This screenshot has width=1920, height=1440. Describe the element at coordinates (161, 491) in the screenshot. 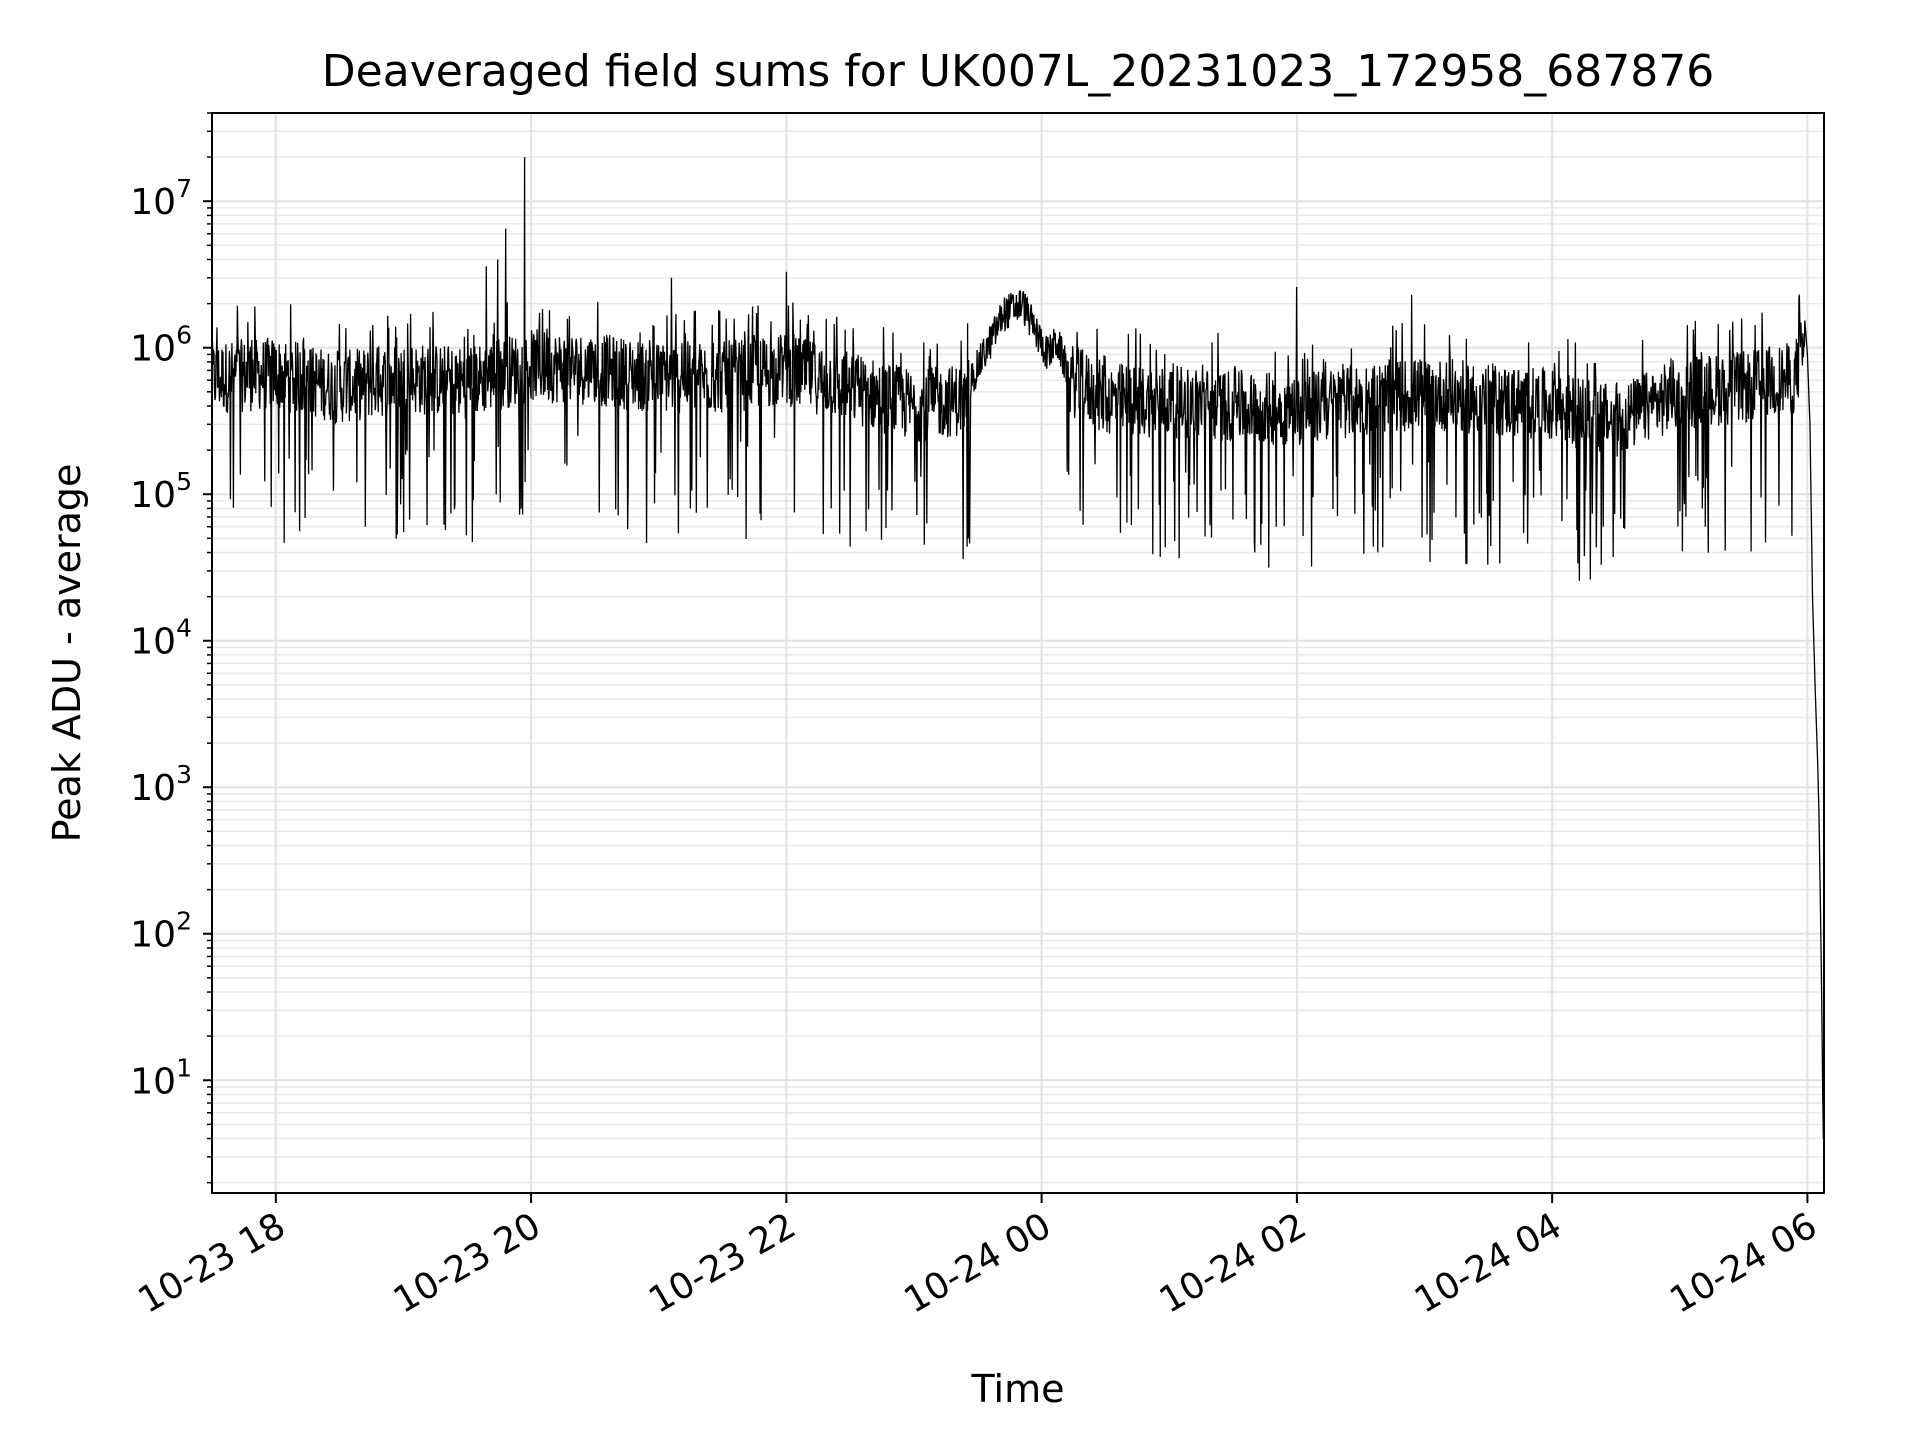

I see `y-tick-label: 10⁵` at that location.